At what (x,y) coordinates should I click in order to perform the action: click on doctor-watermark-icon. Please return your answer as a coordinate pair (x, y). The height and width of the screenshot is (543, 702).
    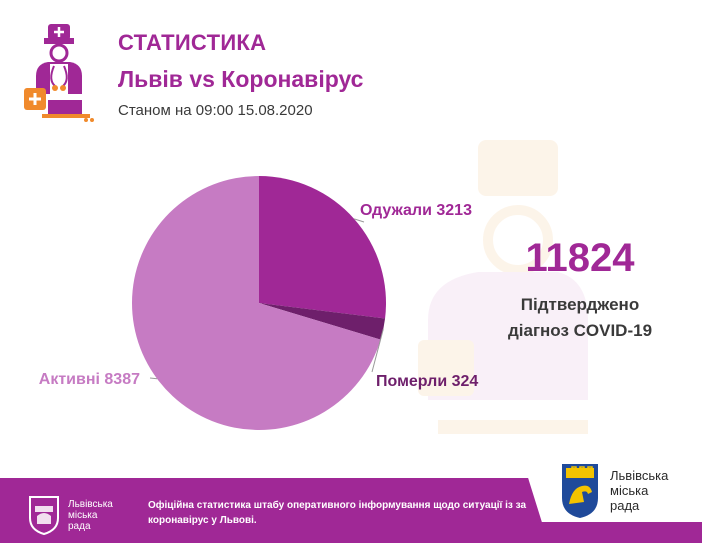
    Looking at the image, I should click on (503, 287).